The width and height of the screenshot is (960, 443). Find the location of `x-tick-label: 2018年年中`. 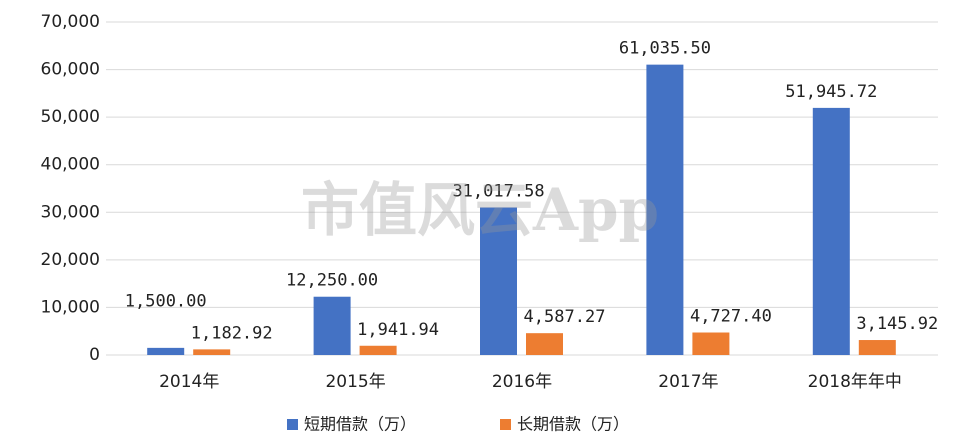

x-tick-label: 2018年年中 is located at coordinates (855, 382).